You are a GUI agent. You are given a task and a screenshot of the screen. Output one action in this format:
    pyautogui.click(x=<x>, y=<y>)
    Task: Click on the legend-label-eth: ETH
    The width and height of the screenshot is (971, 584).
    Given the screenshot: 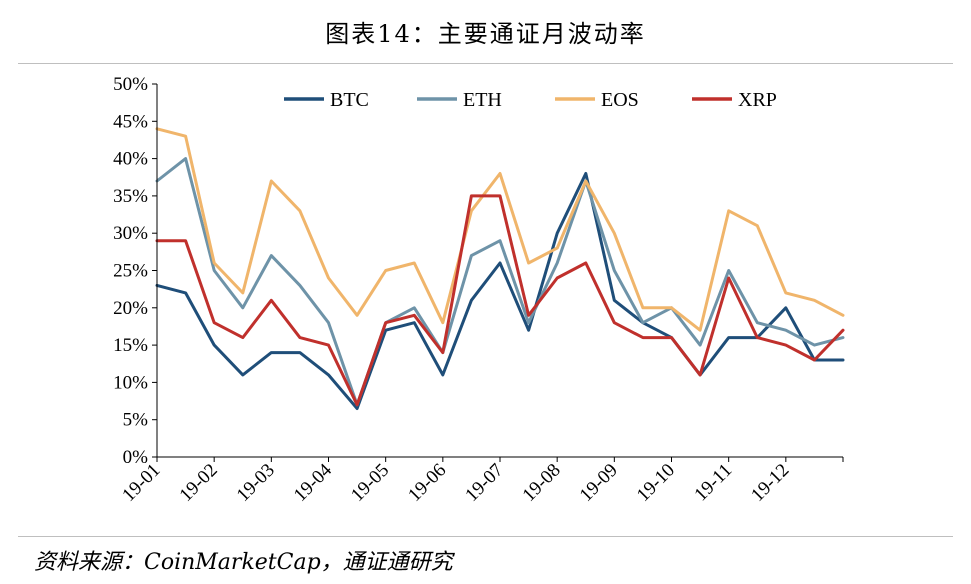 What is the action you would take?
    pyautogui.click(x=482, y=100)
    